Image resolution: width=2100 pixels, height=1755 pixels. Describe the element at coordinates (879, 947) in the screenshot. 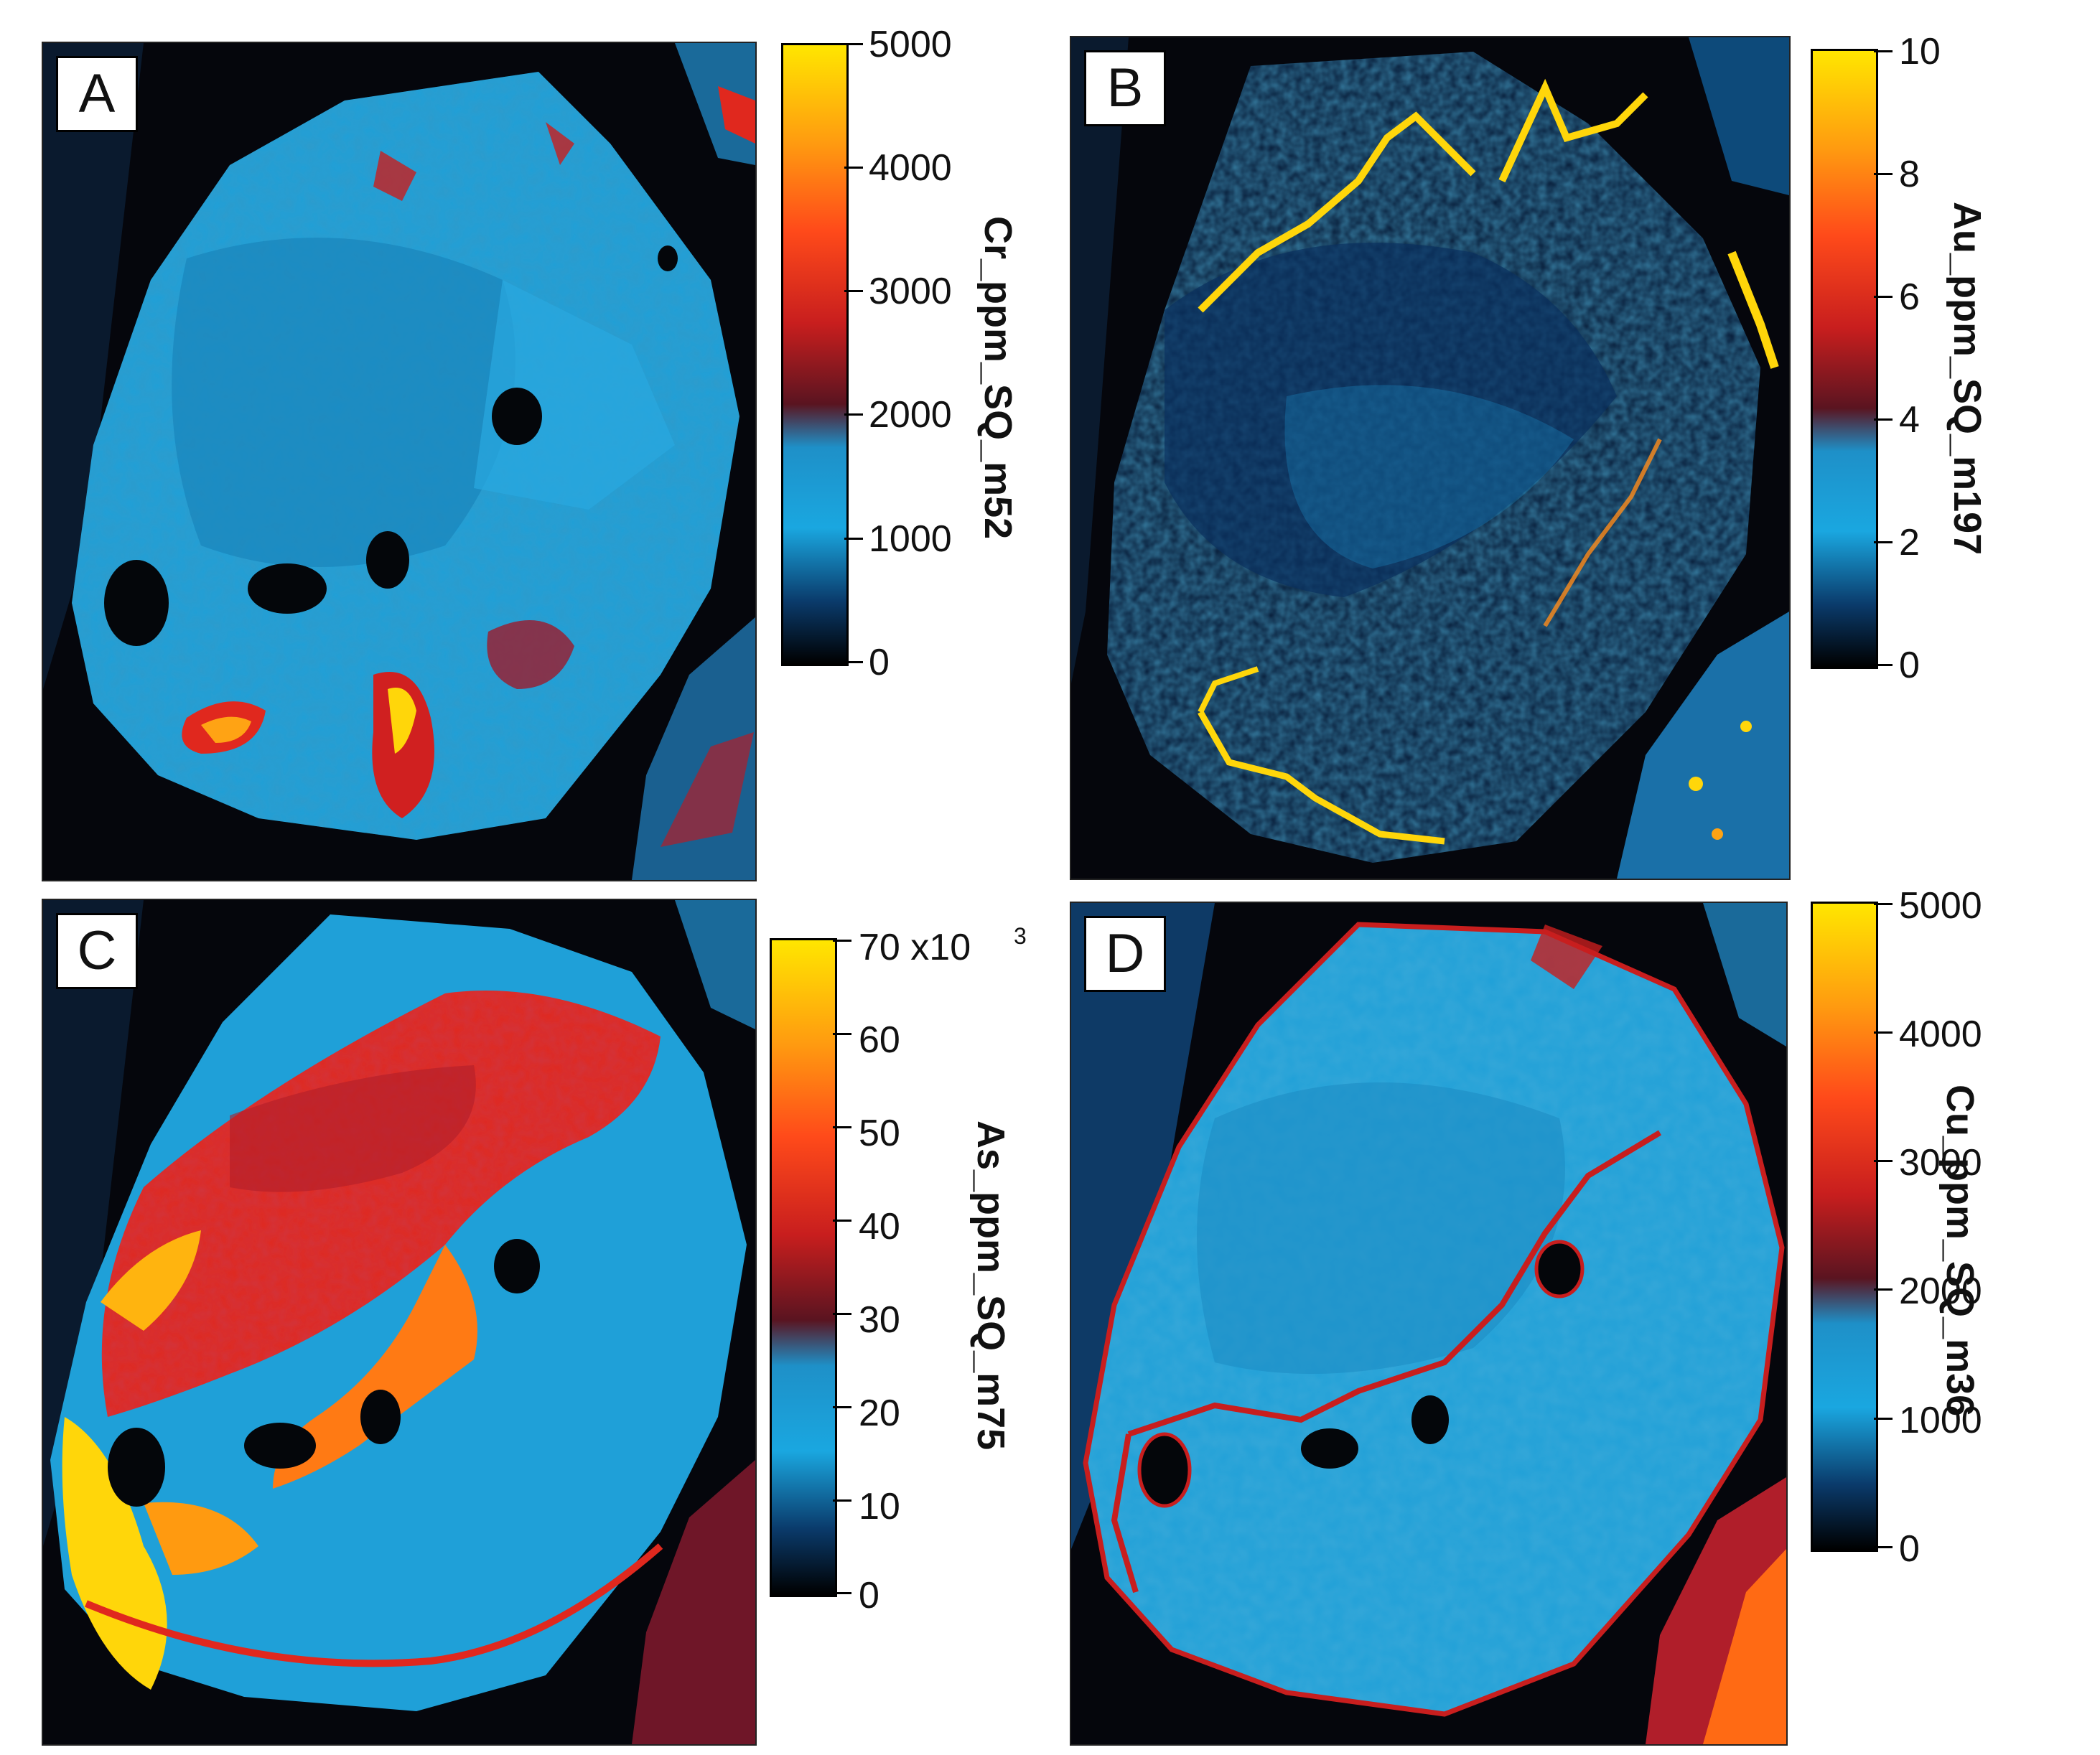

I see `colorbar-c-top-value: 70` at that location.